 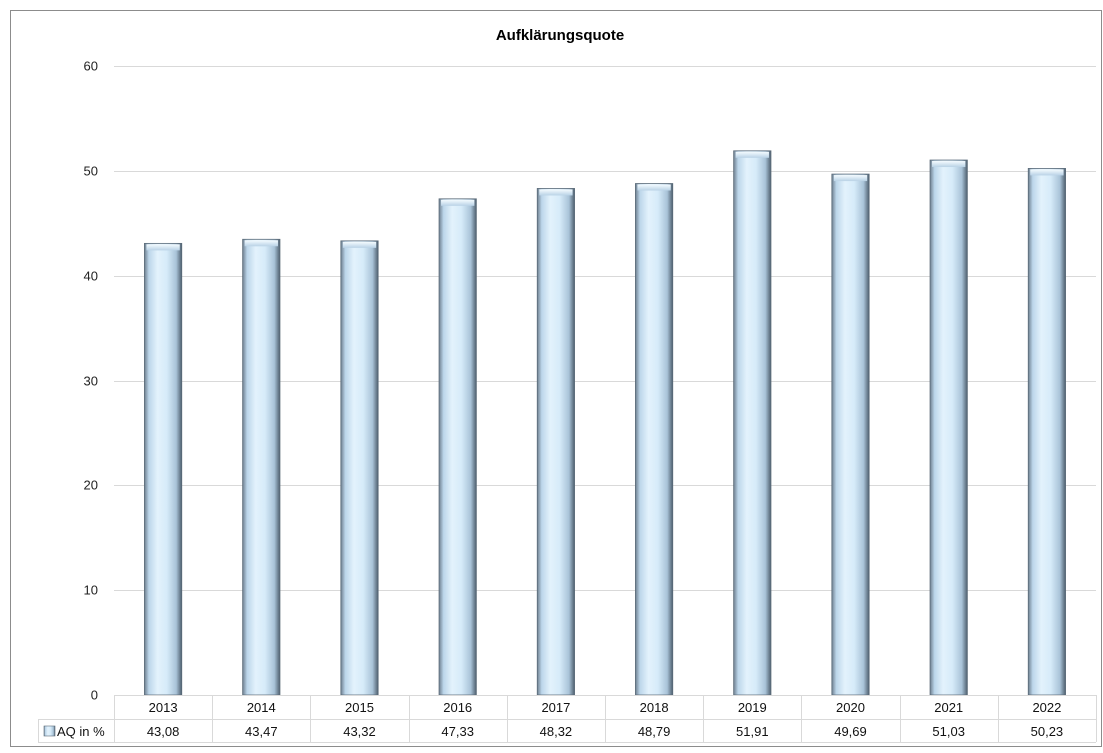 I want to click on x-tick-label: 2015, so click(x=359, y=707).